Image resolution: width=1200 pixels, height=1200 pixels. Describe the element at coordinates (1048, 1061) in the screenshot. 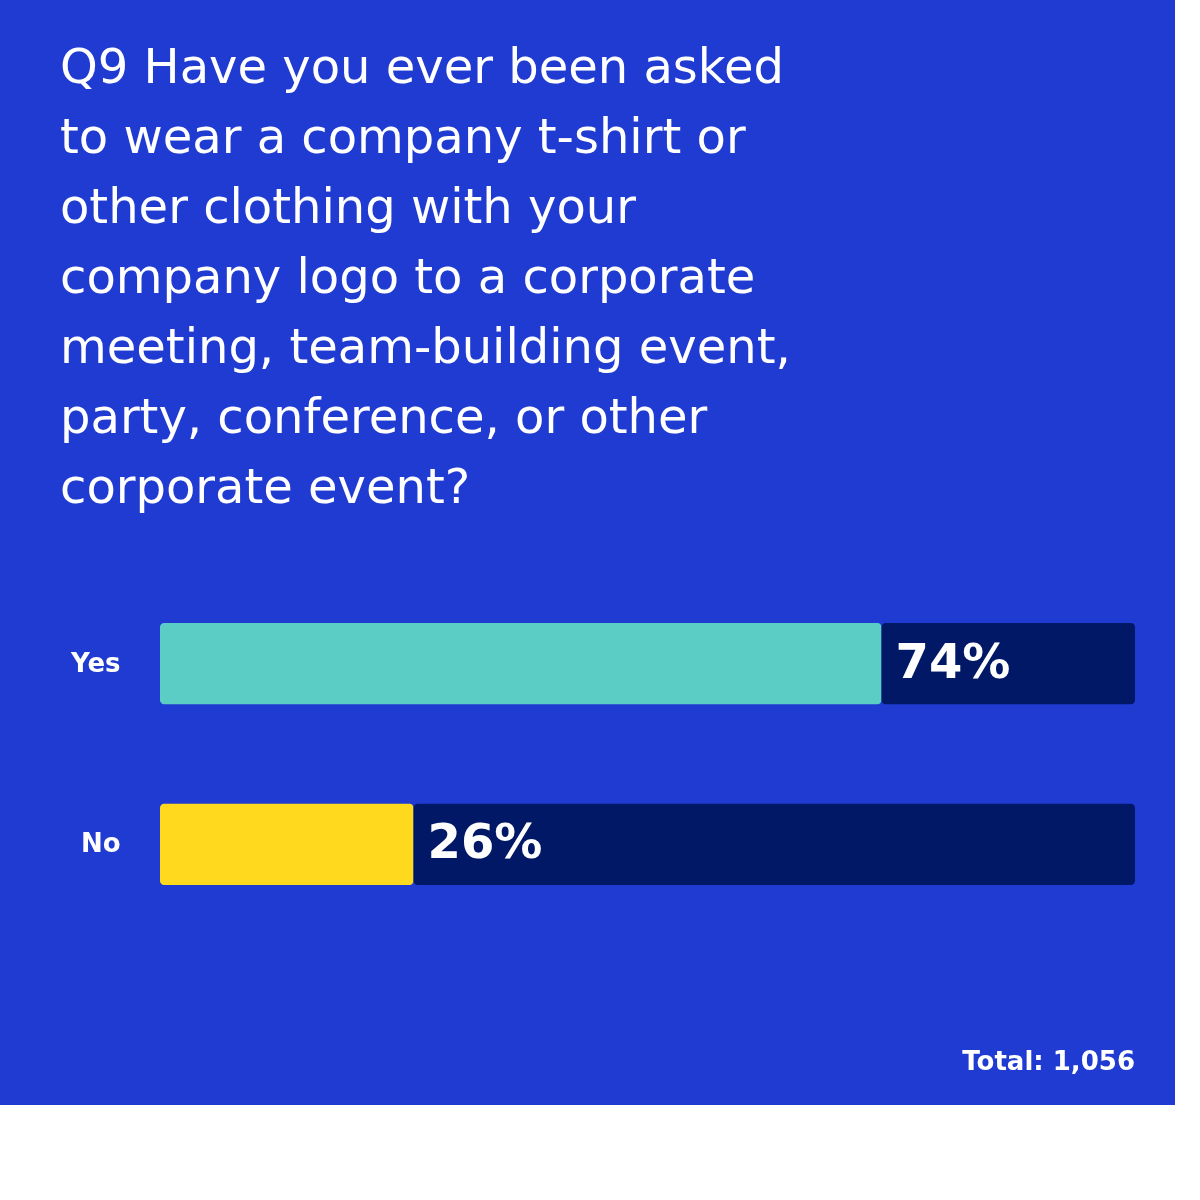

I see `text: Total: 1,056` at that location.